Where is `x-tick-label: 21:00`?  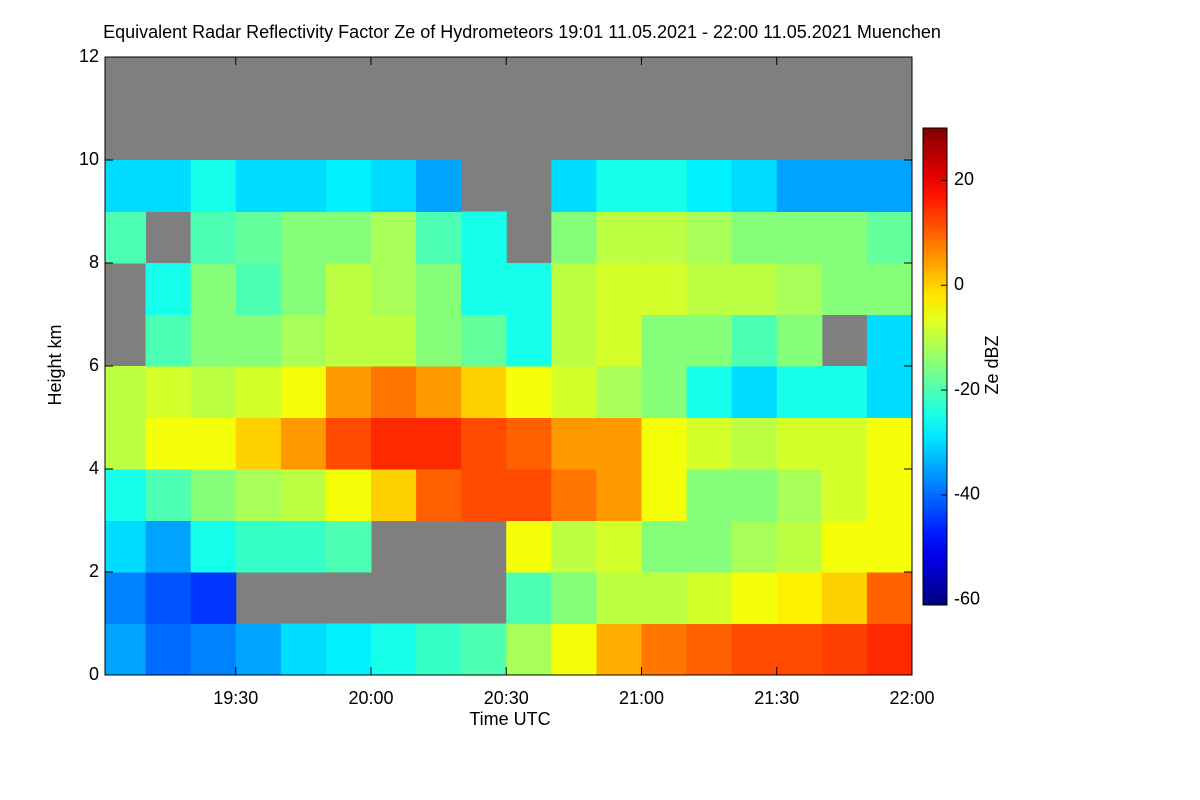
x-tick-label: 21:00 is located at coordinates (641, 698).